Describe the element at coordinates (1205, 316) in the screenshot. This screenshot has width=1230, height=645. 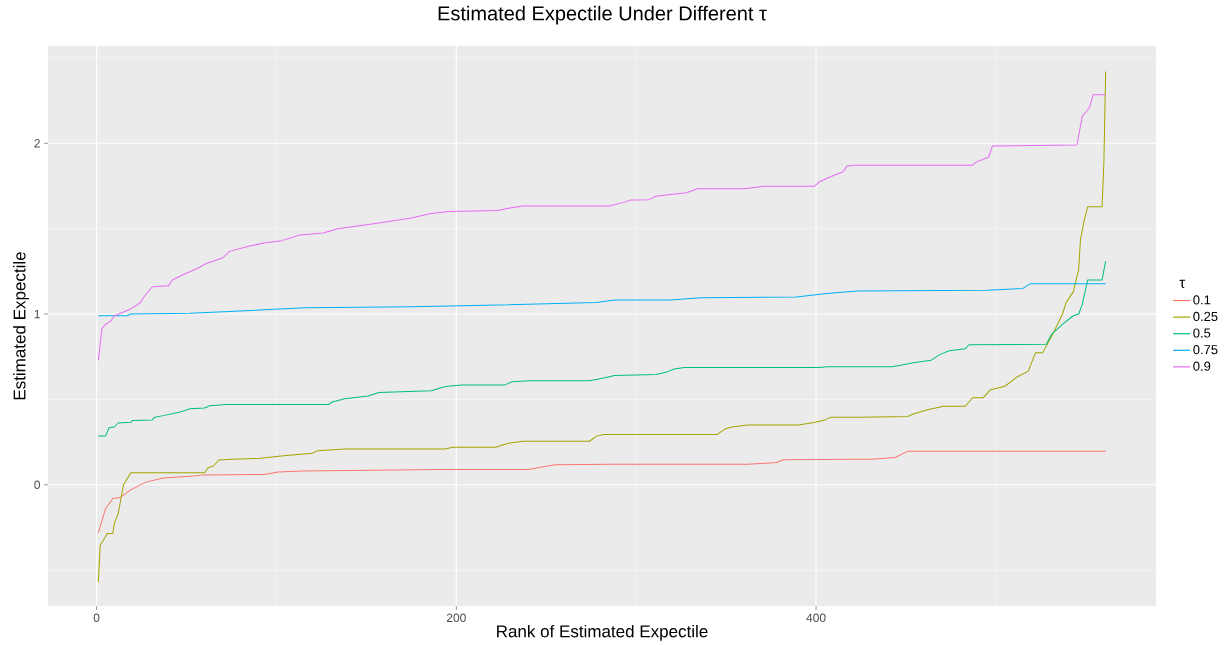
I see `legend-label: 0.25` at that location.